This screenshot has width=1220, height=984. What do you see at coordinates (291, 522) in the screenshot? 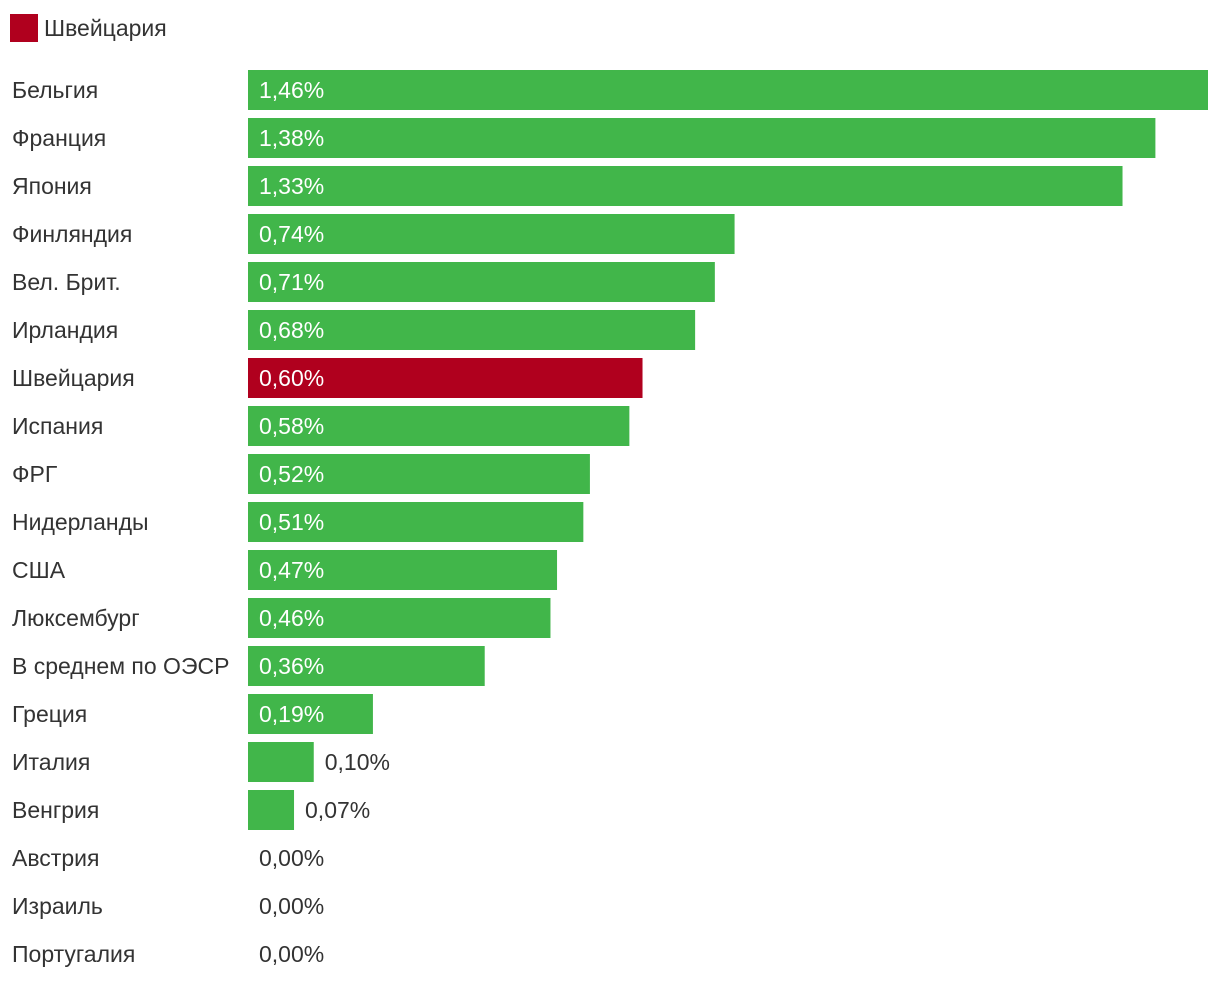
I see `value-label-9: 0,51%` at bounding box center [291, 522].